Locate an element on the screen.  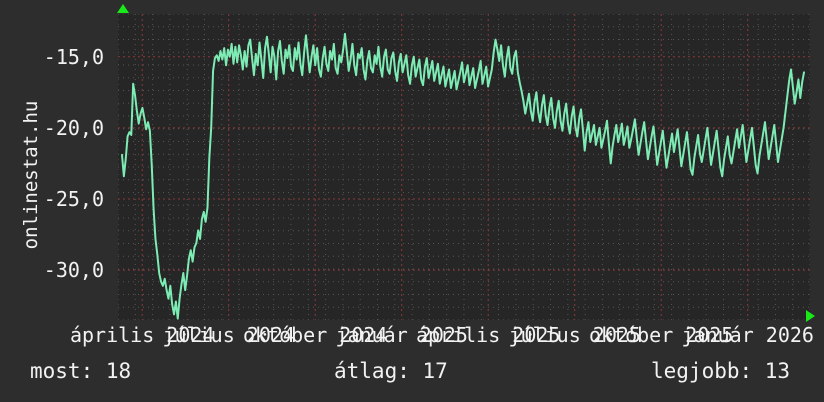
arrow-right-icon is located at coordinates (810, 316).